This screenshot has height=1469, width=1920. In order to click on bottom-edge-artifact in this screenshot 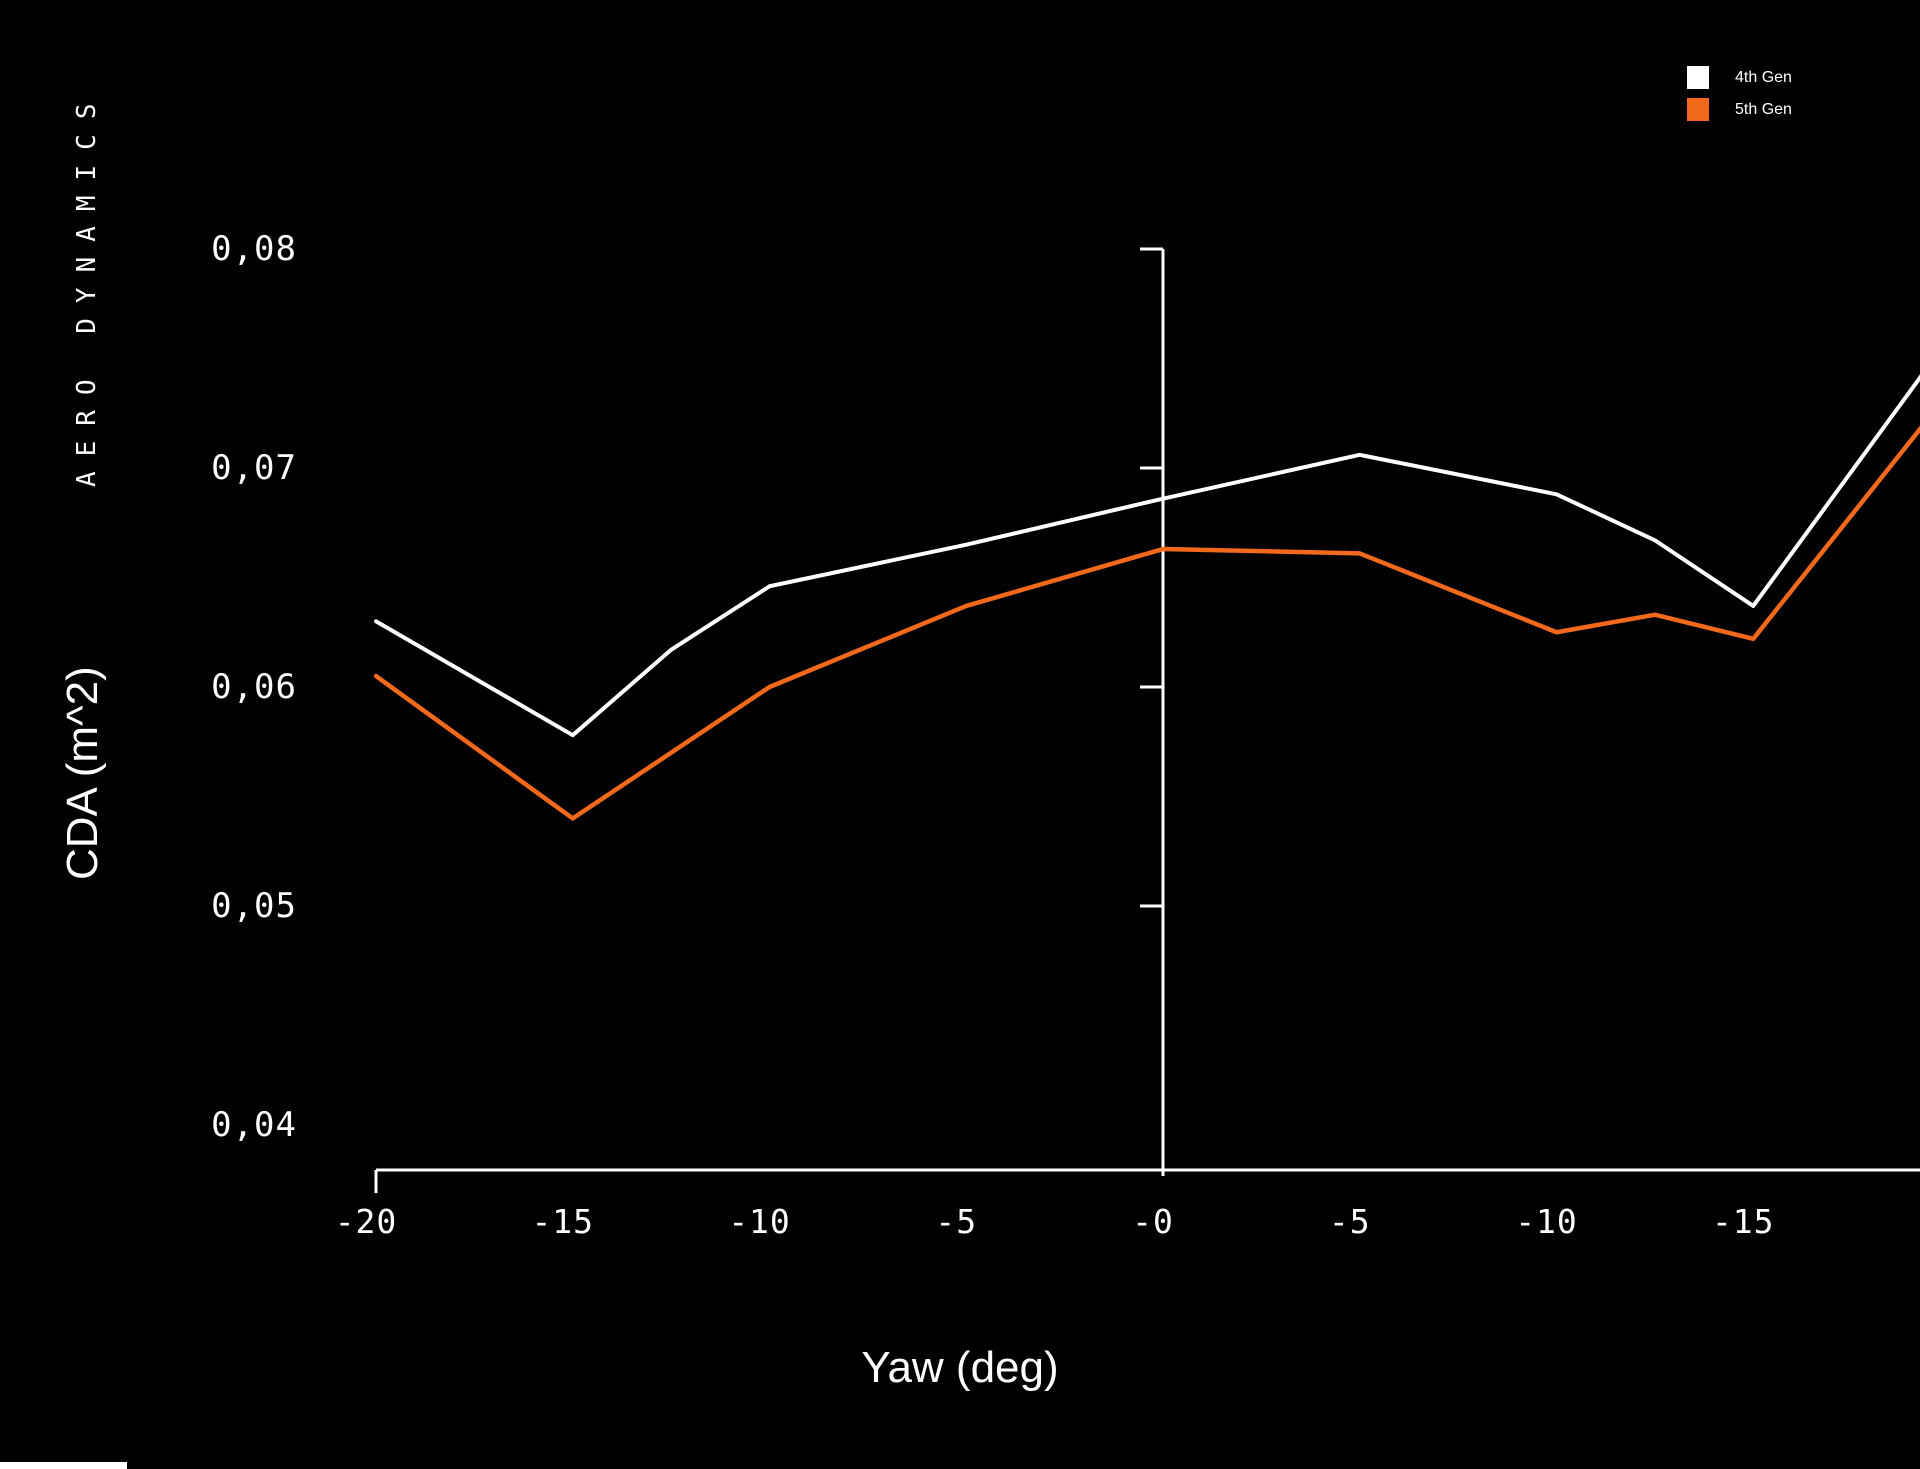, I will do `click(63, 1465)`.